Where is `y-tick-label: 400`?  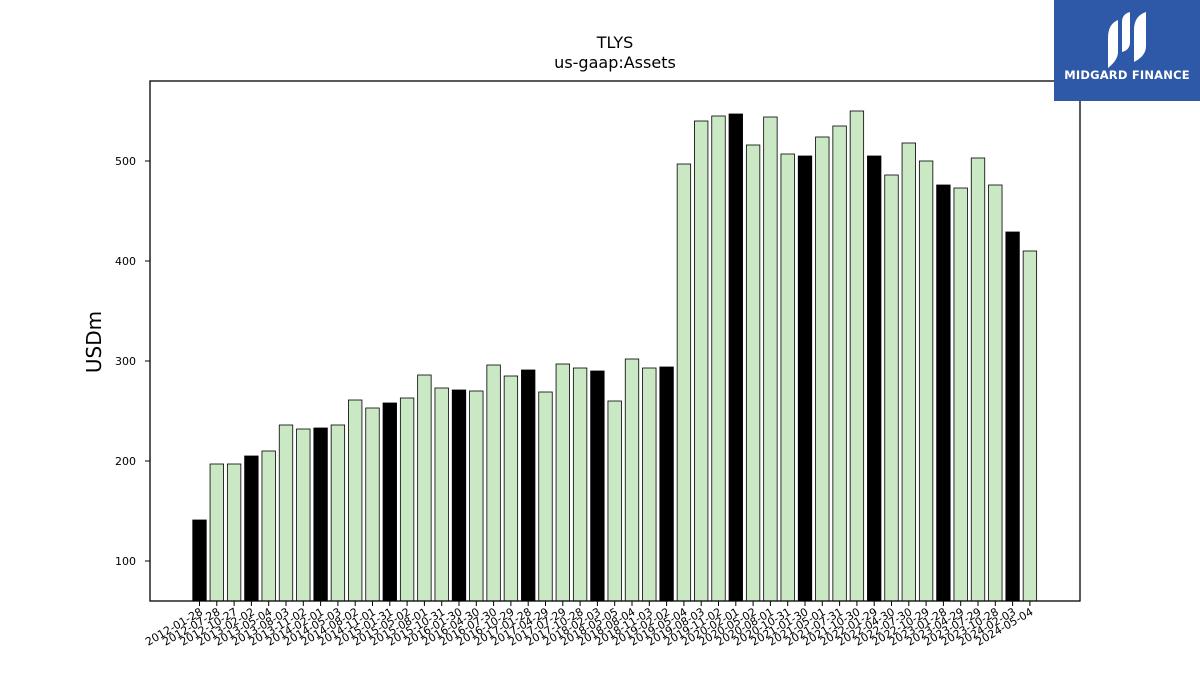
y-tick-label: 400 is located at coordinates (125, 261).